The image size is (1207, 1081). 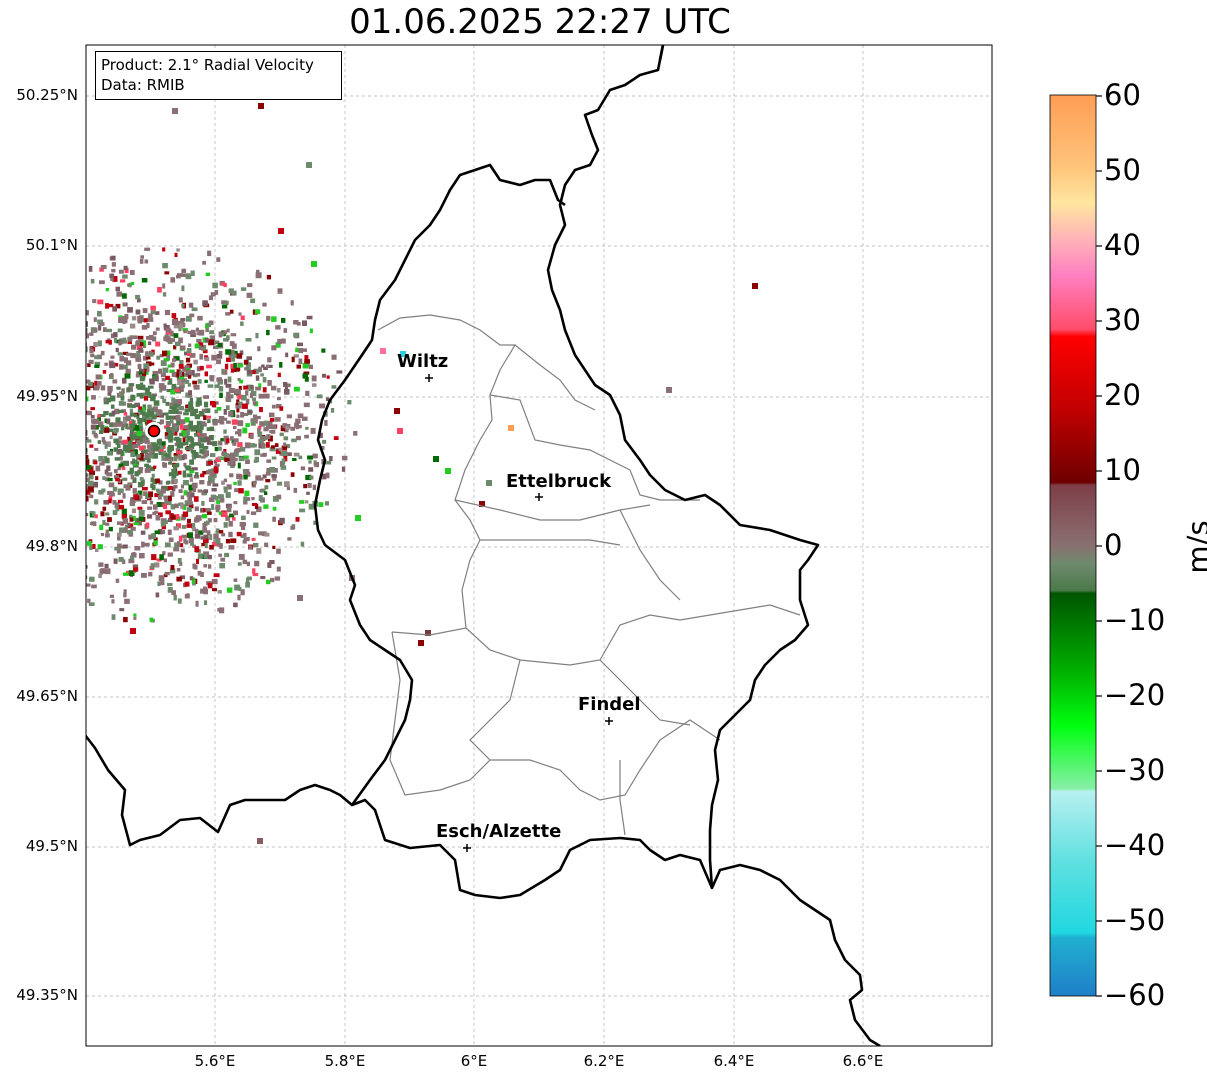 I want to click on lat-tick-label: 49.35°N, so click(x=47, y=995).